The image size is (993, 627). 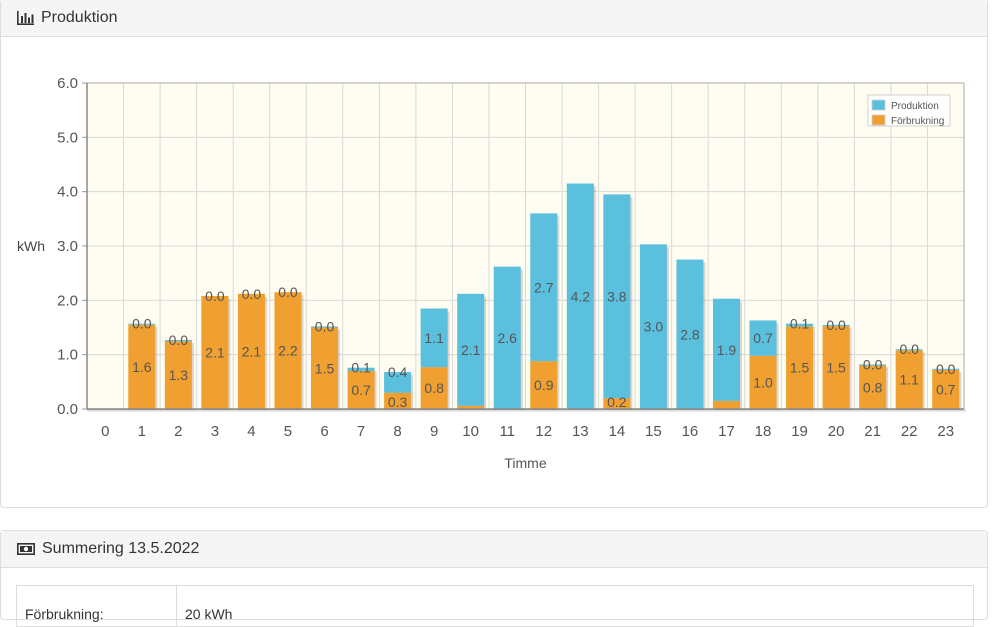 What do you see at coordinates (690, 431) in the screenshot?
I see `x-tick-label: 16` at bounding box center [690, 431].